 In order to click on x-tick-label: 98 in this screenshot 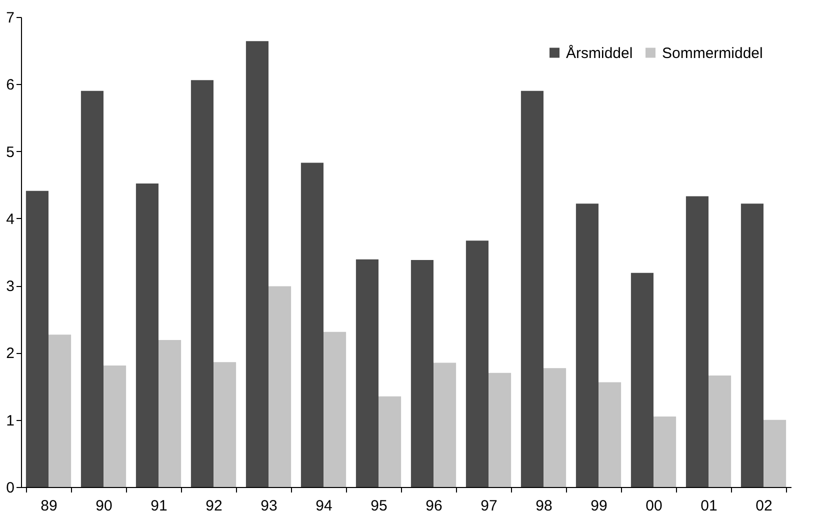, I will do `click(544, 506)`.